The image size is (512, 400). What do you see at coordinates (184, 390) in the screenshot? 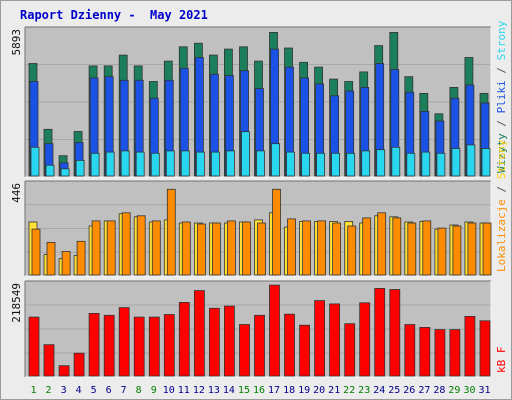
I see `day-label-11: 11` at bounding box center [184, 390].